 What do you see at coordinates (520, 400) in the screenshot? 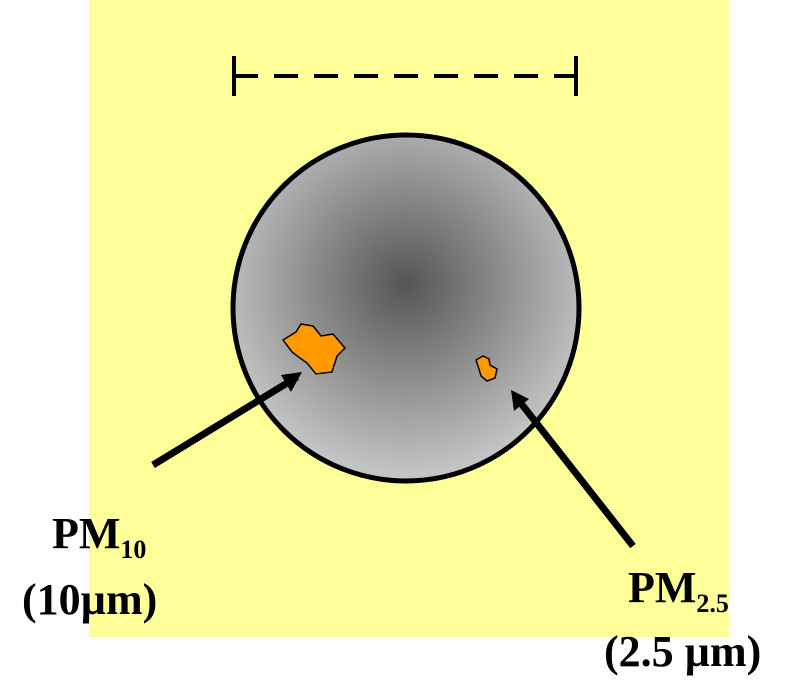
I see `pm25-arrowhead` at bounding box center [520, 400].